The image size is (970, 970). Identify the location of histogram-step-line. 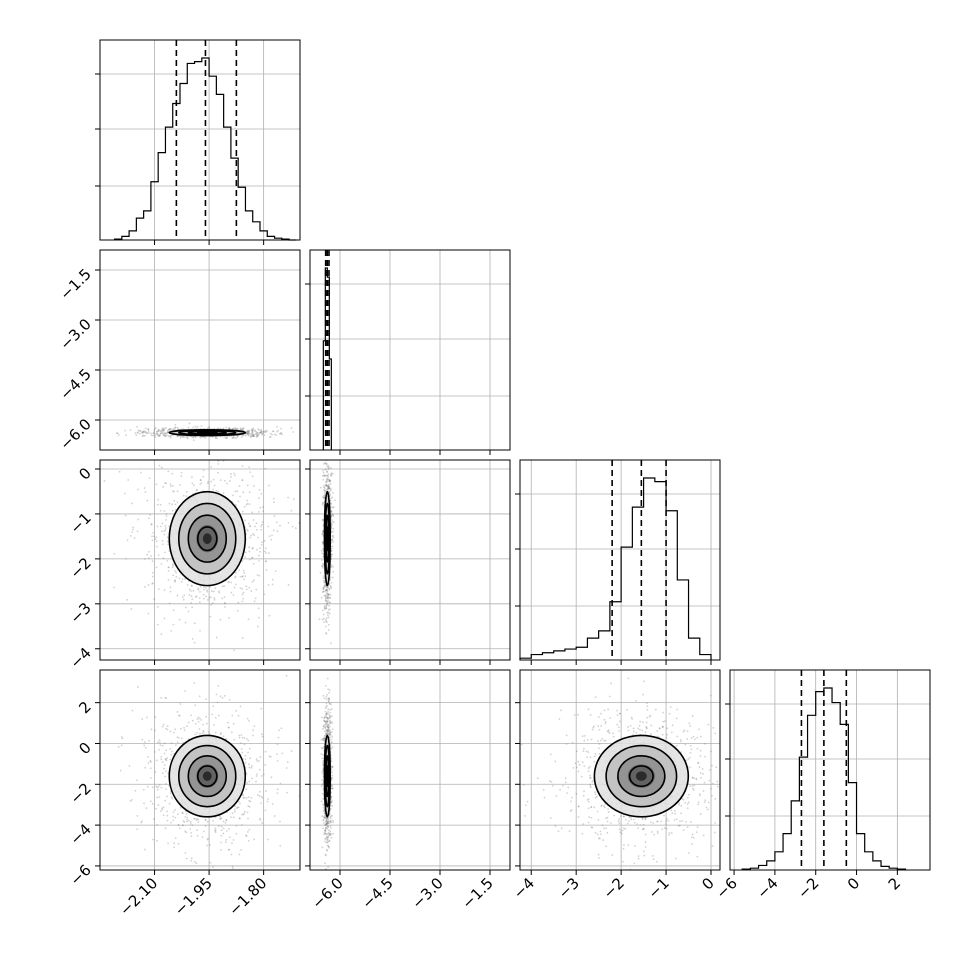
(615, 568).